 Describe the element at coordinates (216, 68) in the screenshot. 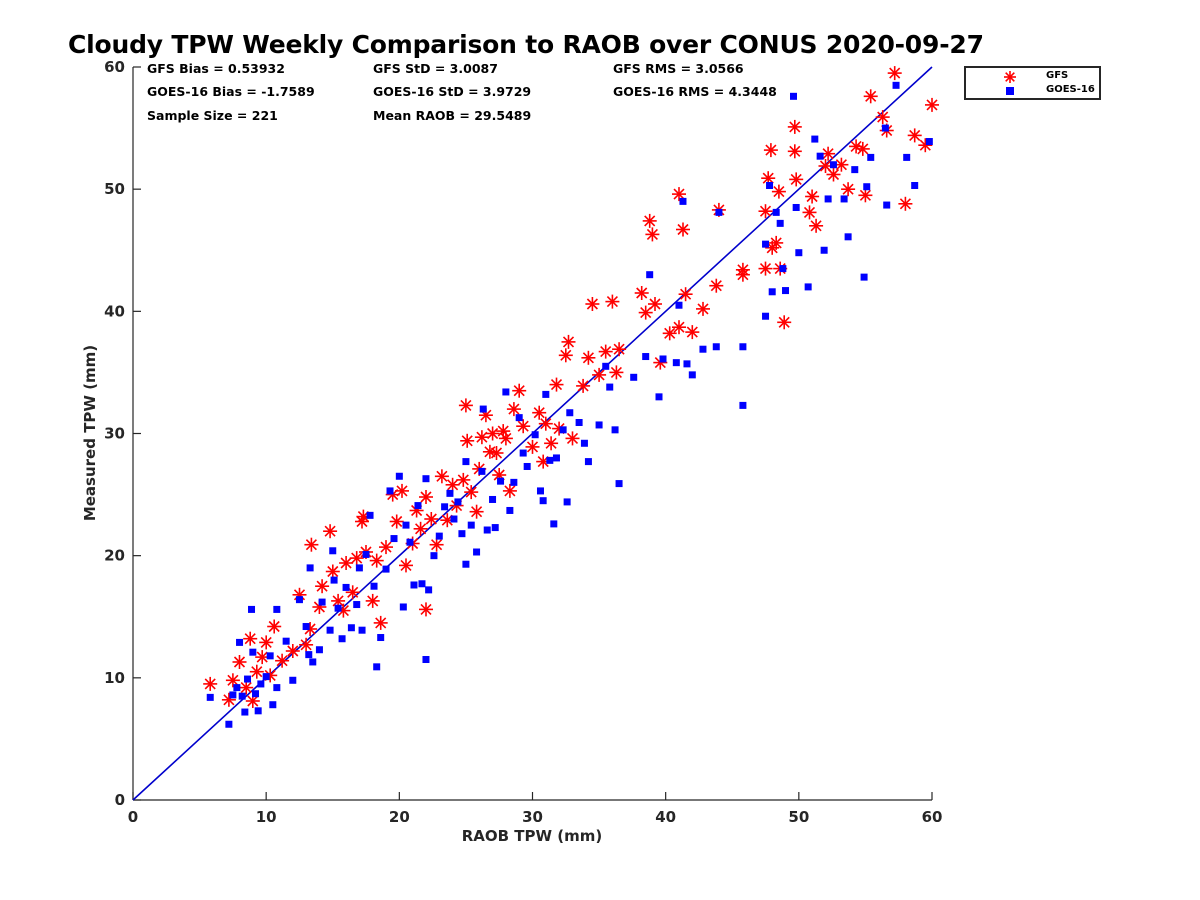

I see `stat-gfs-bias: GFS Bias = 0.53932` at that location.